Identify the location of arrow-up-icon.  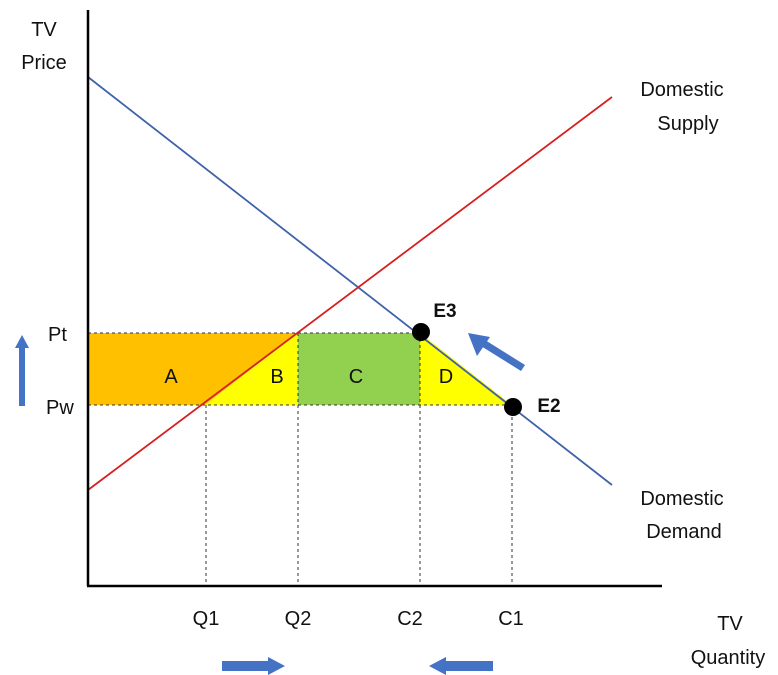
(22, 370).